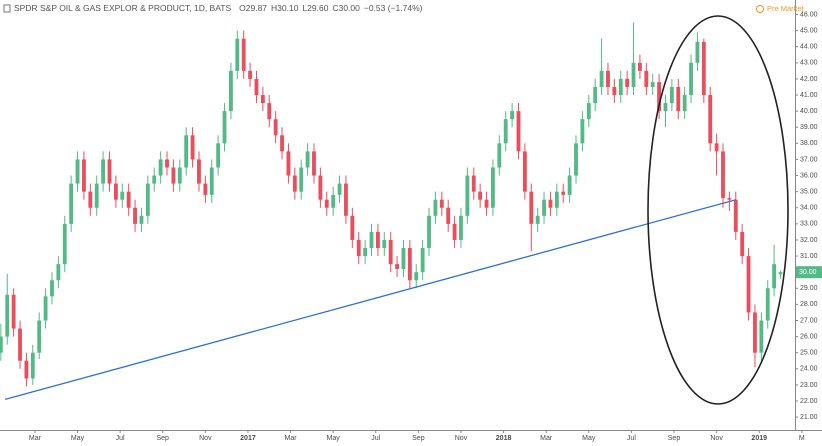  What do you see at coordinates (809, 79) in the screenshot?
I see `y-tick-label: 42.00` at bounding box center [809, 79].